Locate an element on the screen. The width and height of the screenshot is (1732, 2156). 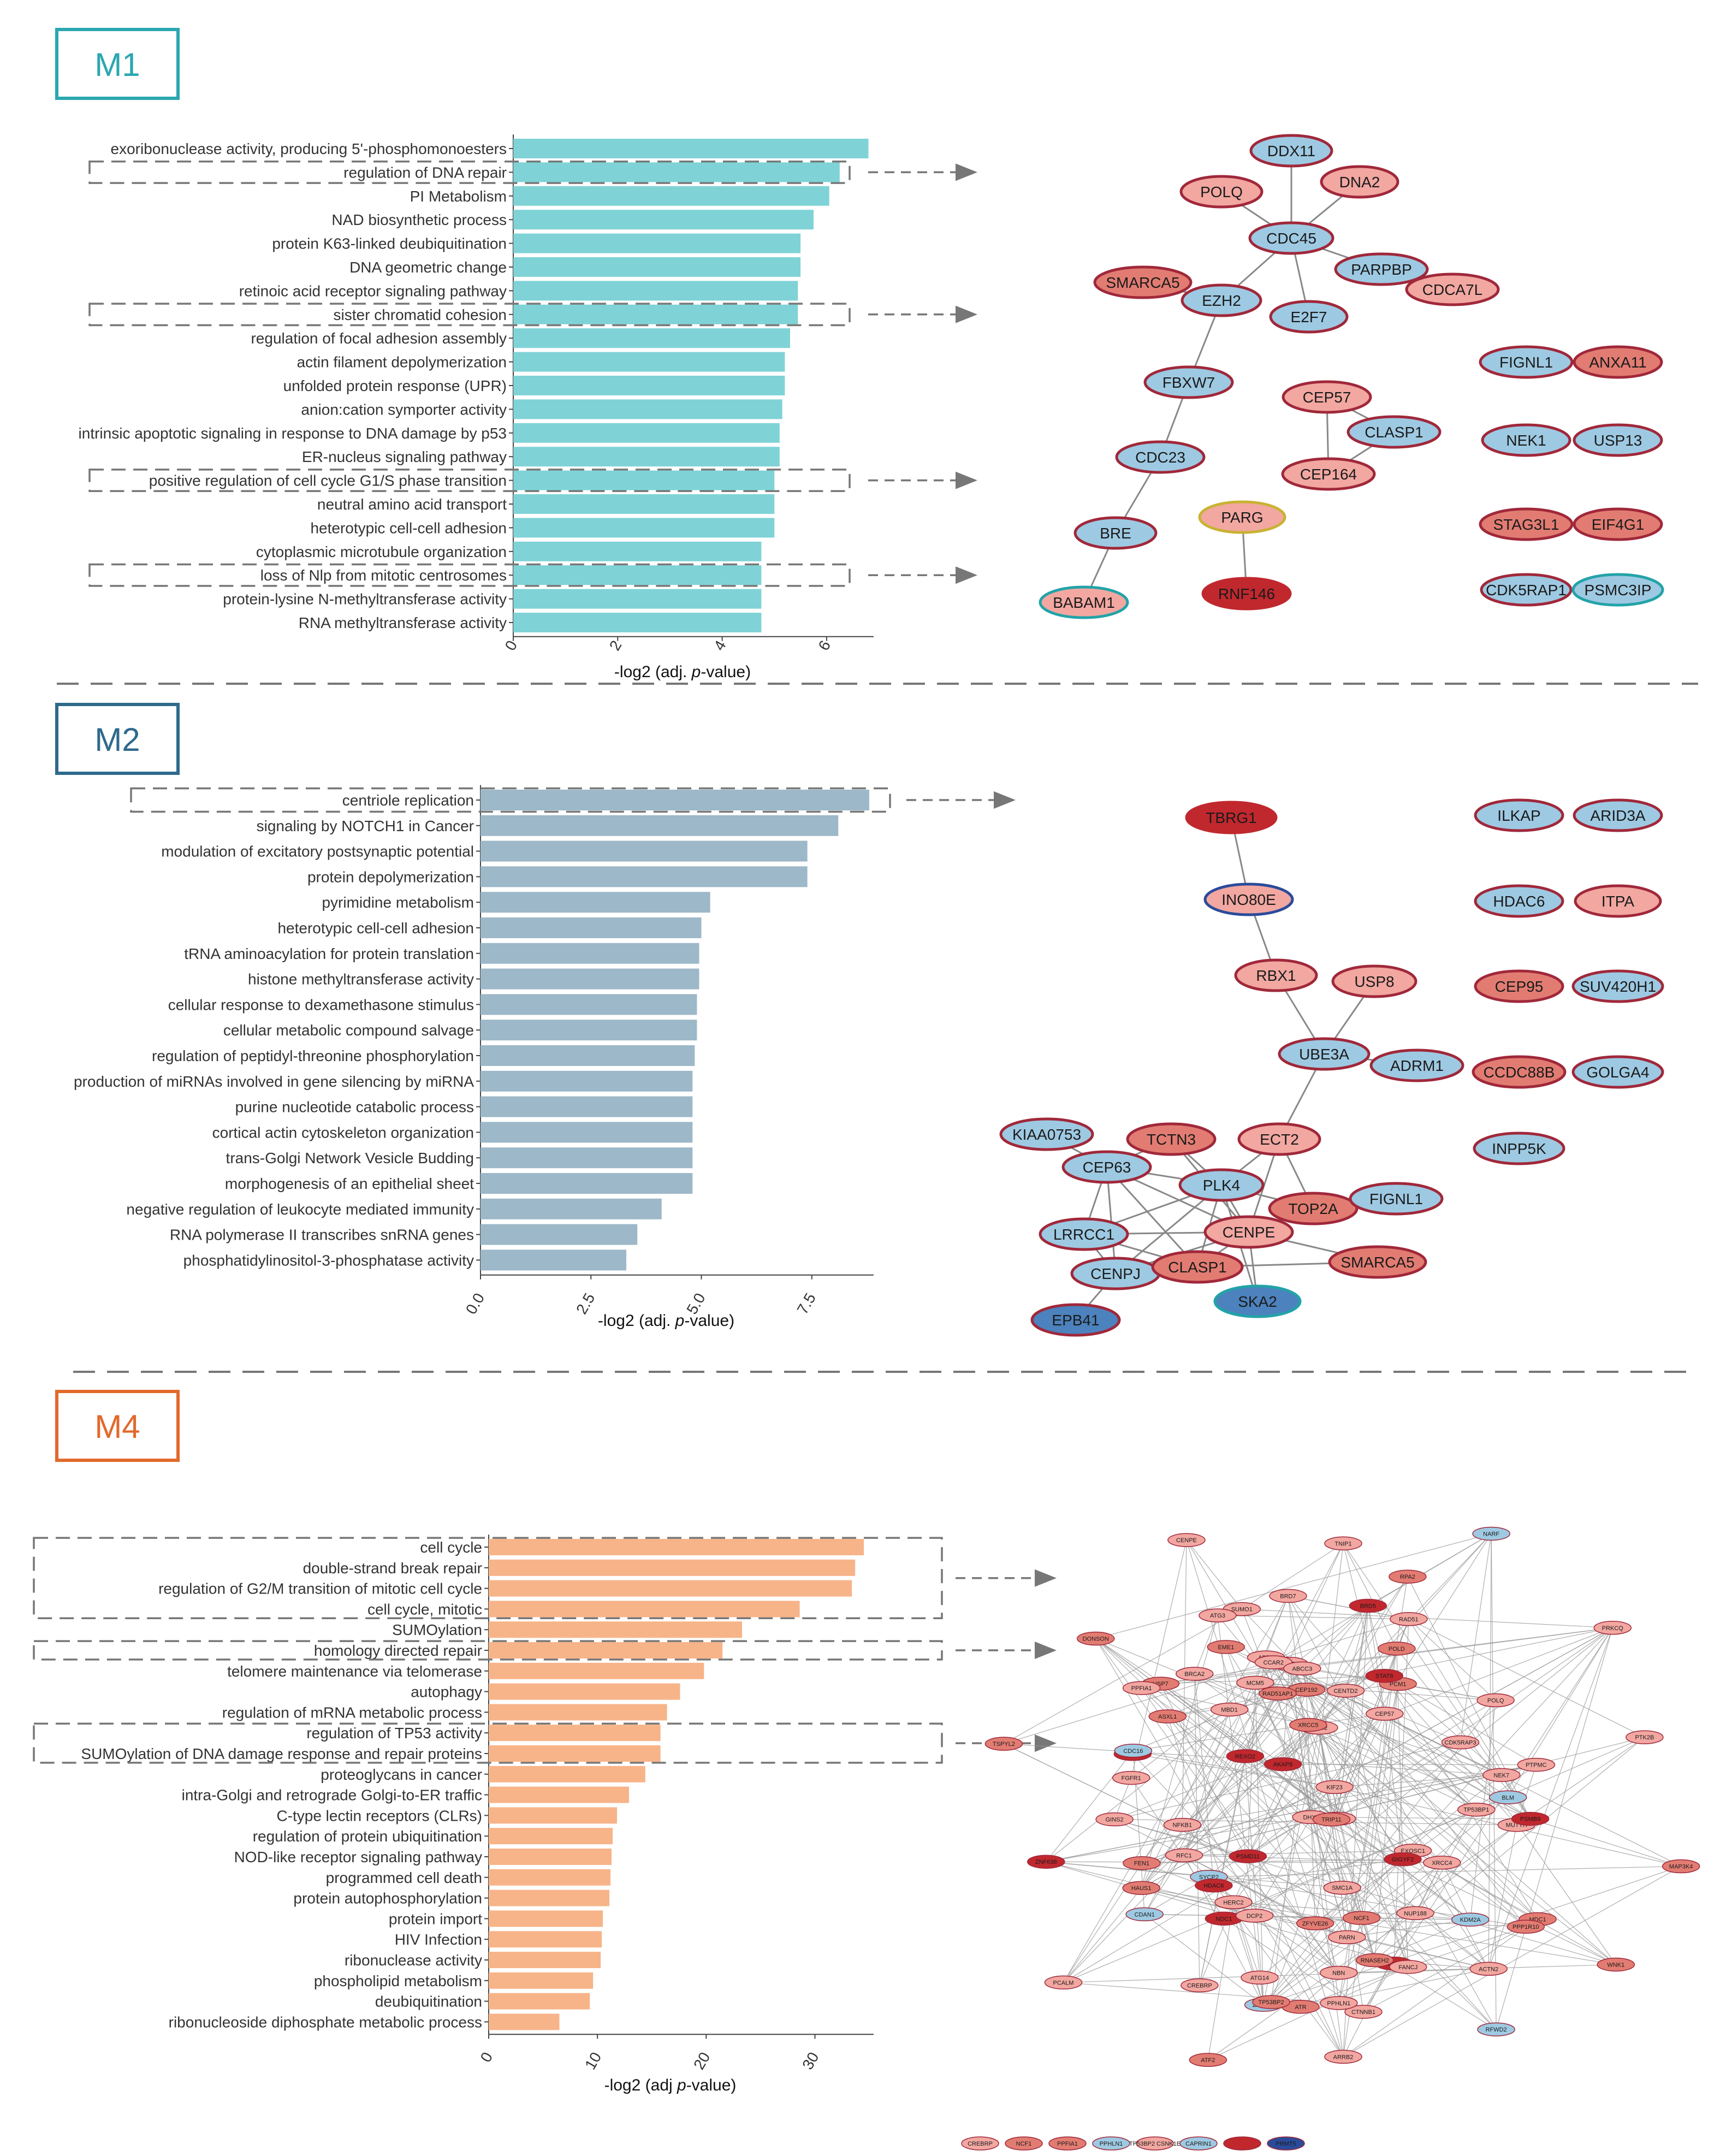
m2-node-label: USP8 is located at coordinates (1374, 981).